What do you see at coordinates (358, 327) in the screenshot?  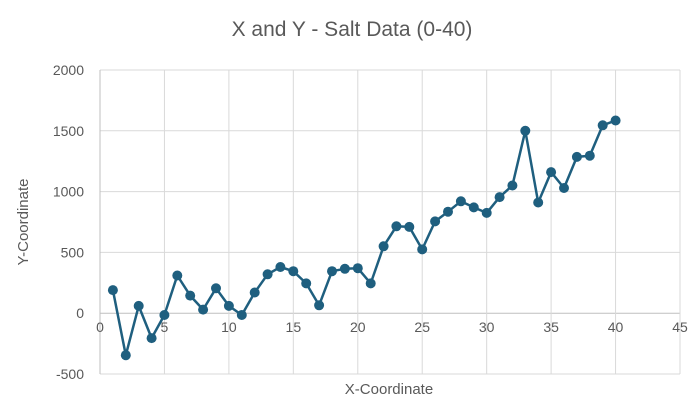 I see `x-tick-label: 20` at bounding box center [358, 327].